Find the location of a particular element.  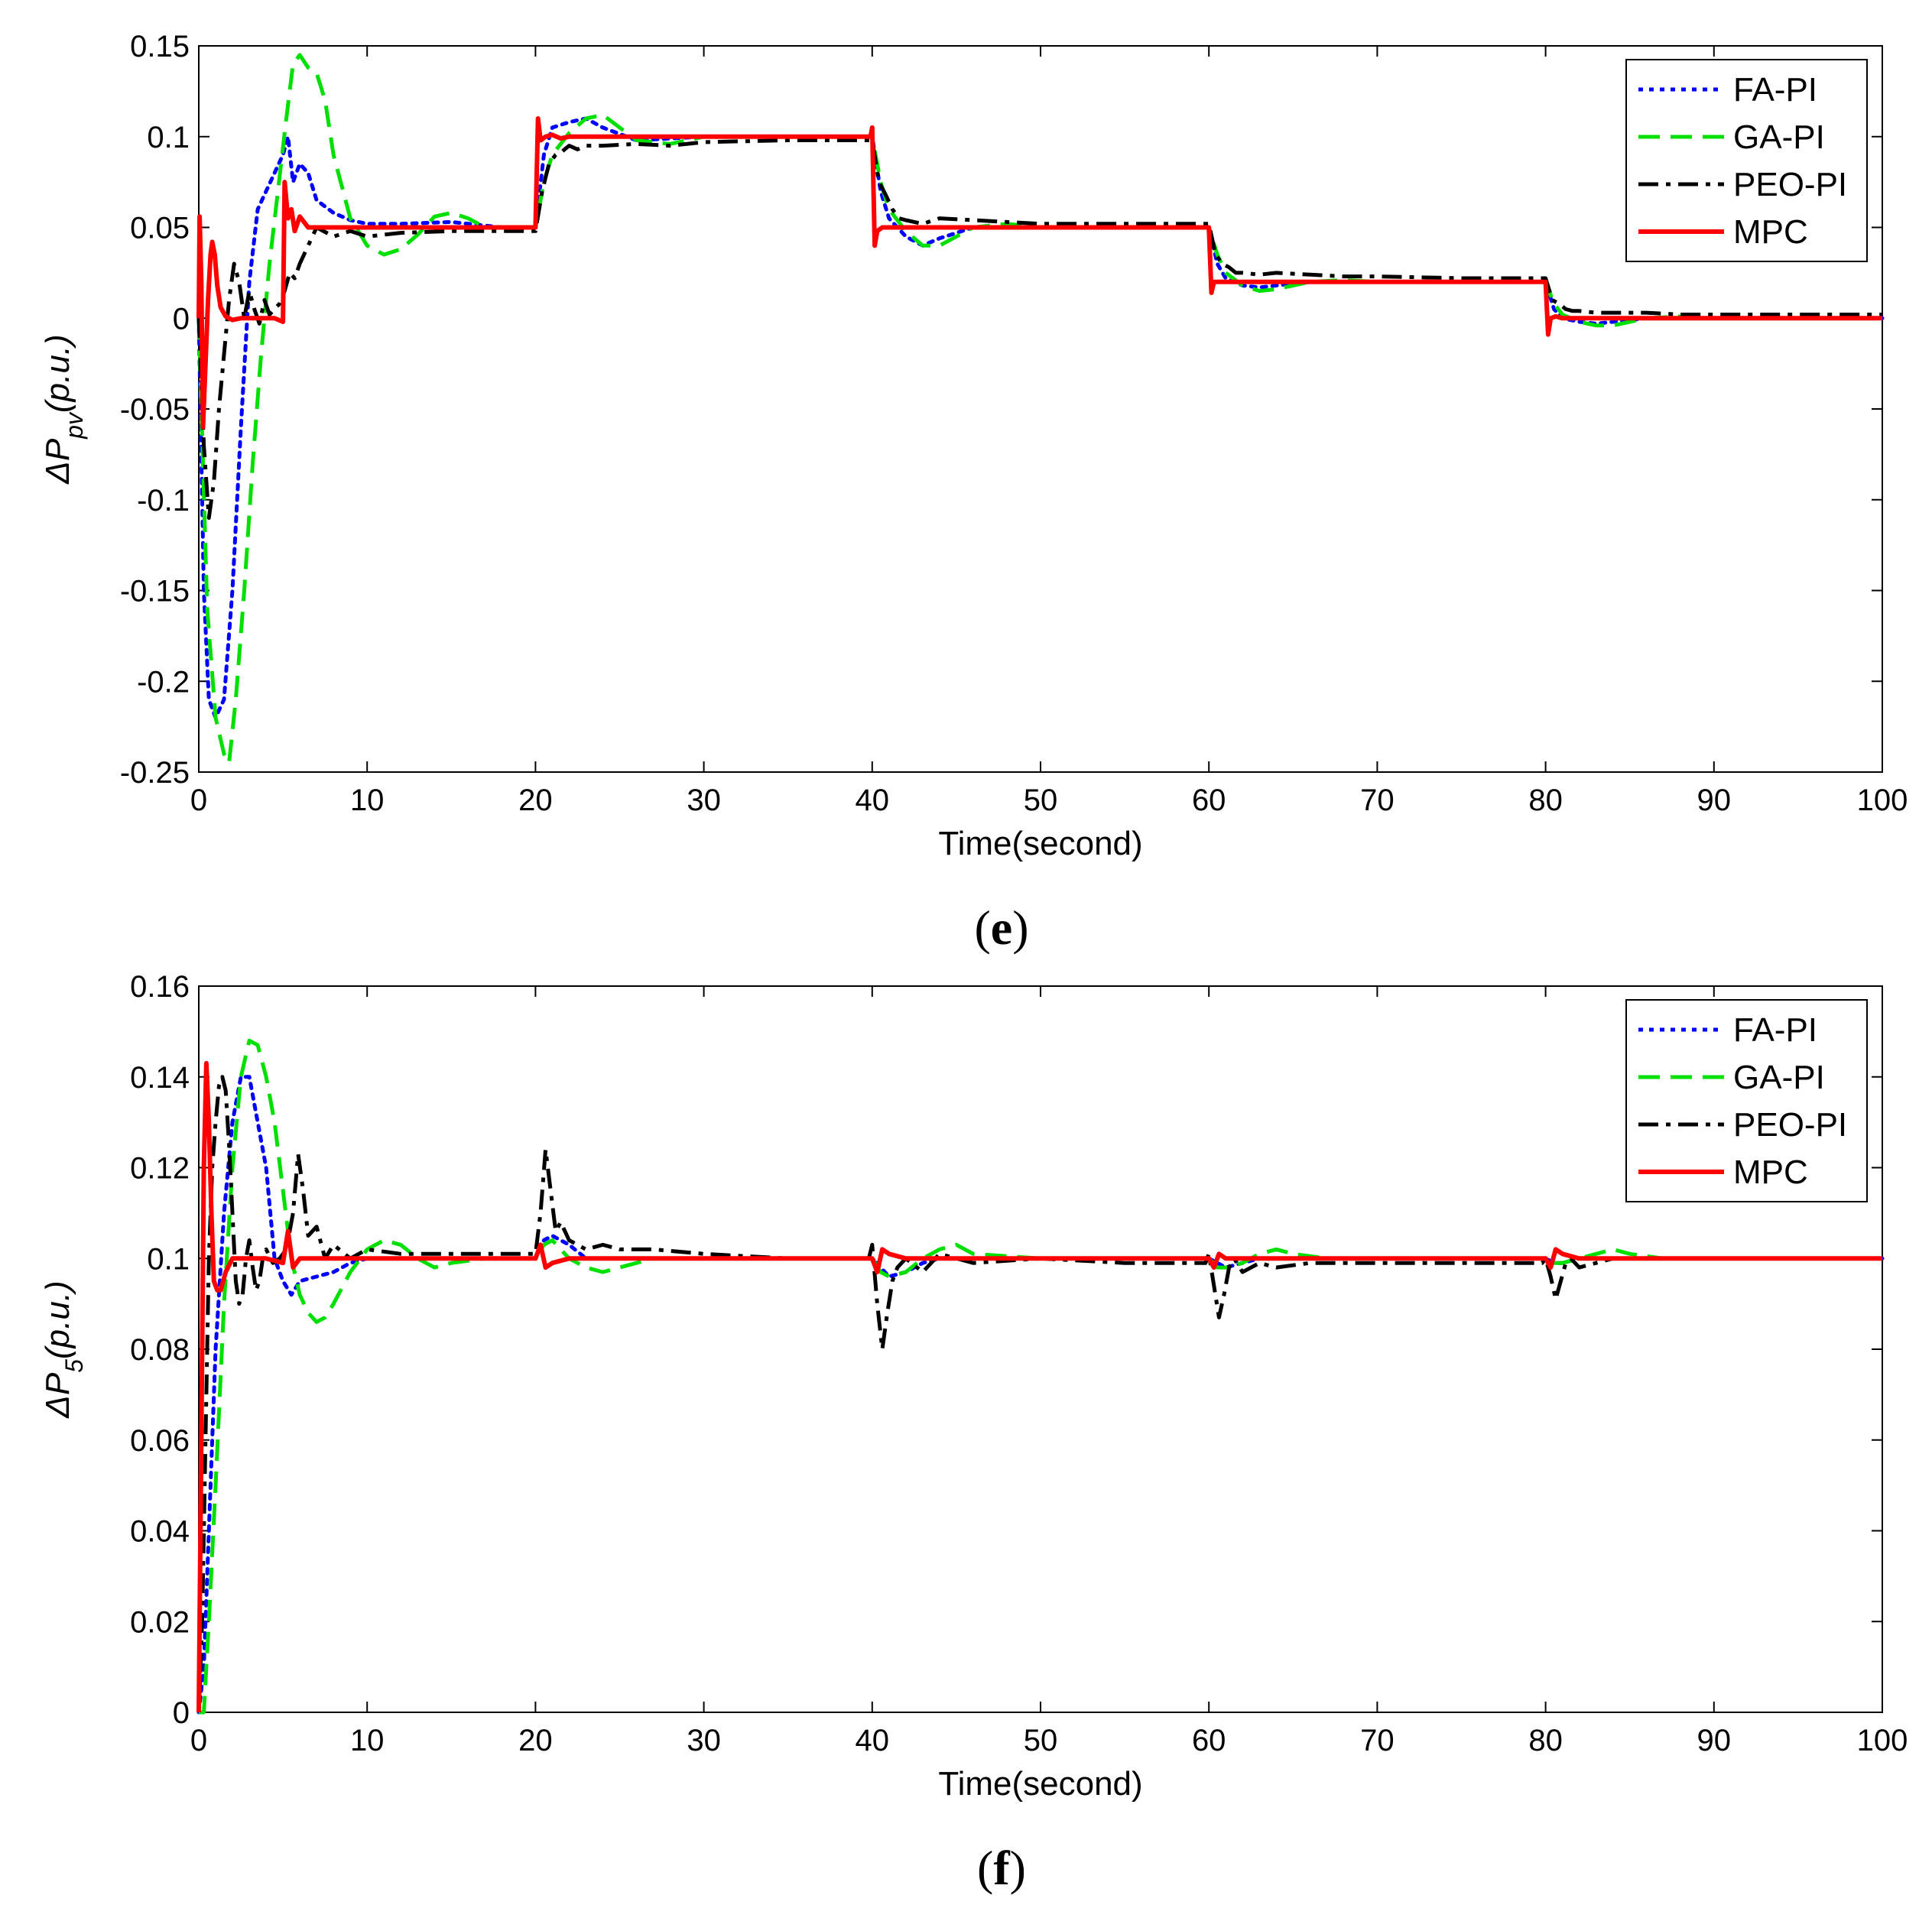

x-tick-label-e-3: 30 is located at coordinates (704, 800).